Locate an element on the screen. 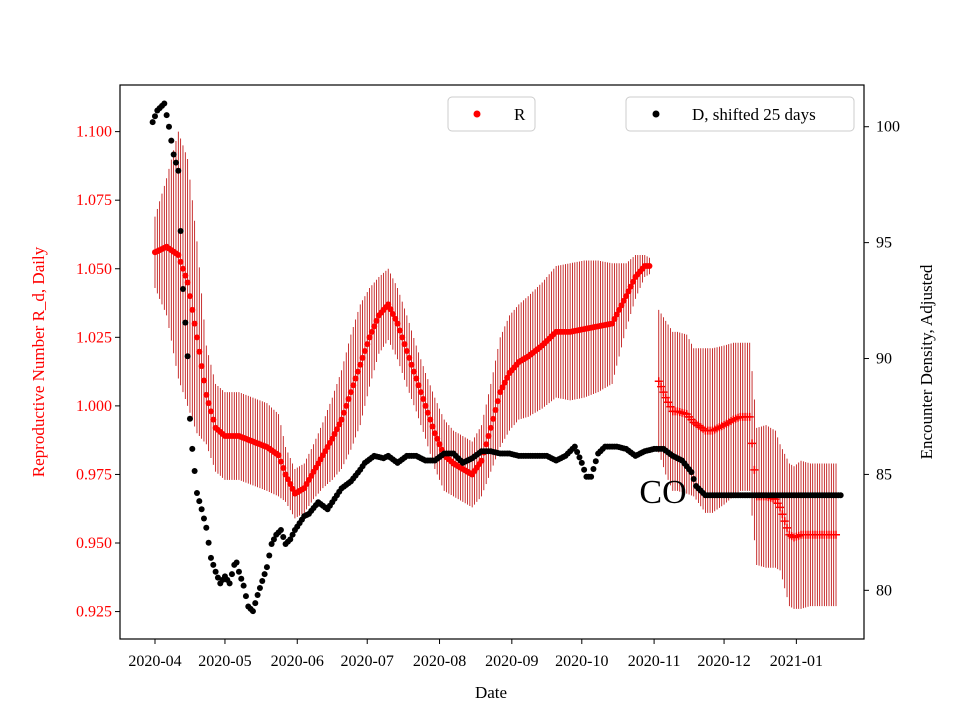 Image resolution: width=960 pixels, height=720 pixels. legend-d-box is located at coordinates (740, 114).